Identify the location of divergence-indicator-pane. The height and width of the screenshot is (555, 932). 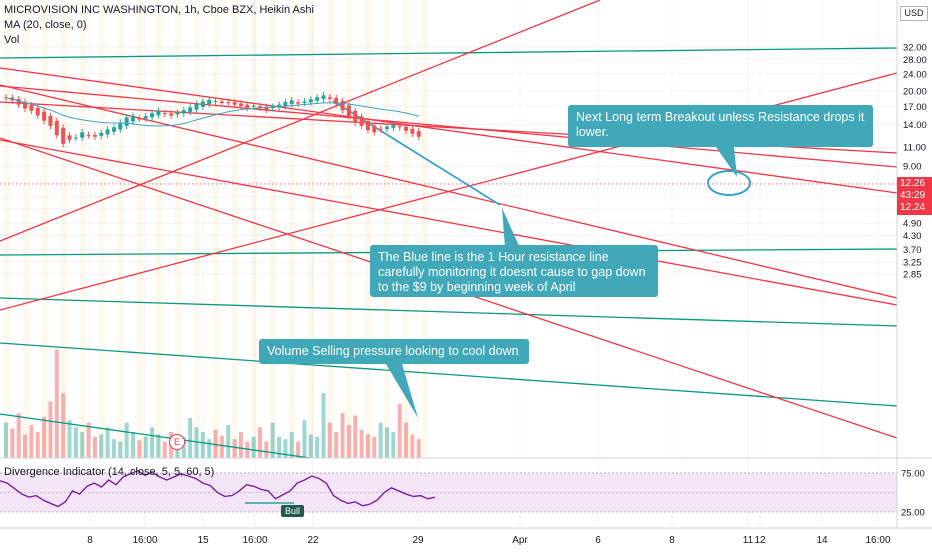
(466, 493).